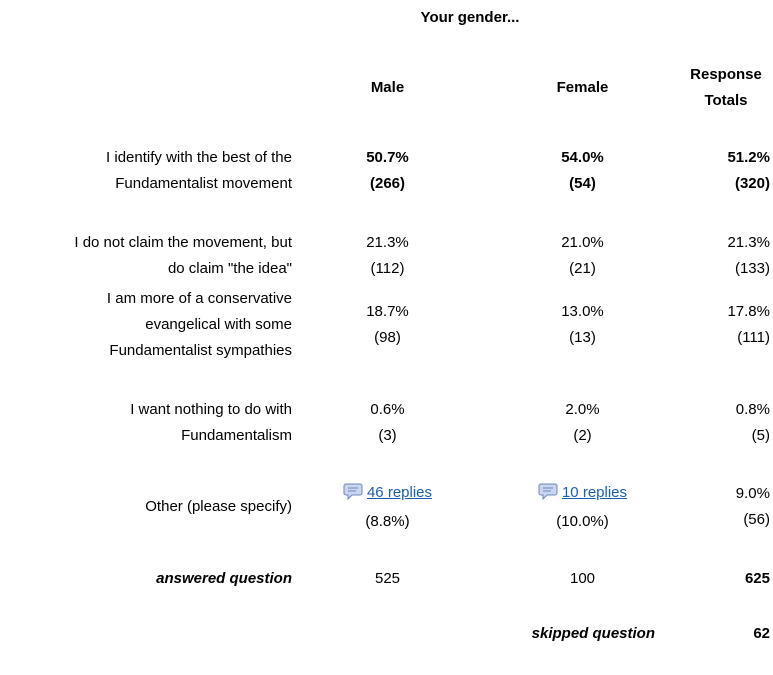  I want to click on cell: 46 replies (8.8%), so click(387, 507).